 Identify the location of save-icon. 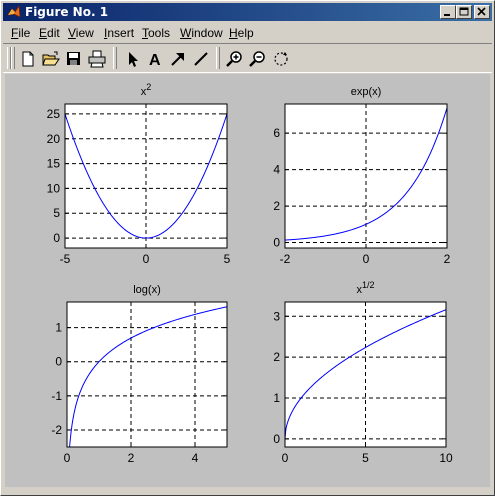
(73, 58).